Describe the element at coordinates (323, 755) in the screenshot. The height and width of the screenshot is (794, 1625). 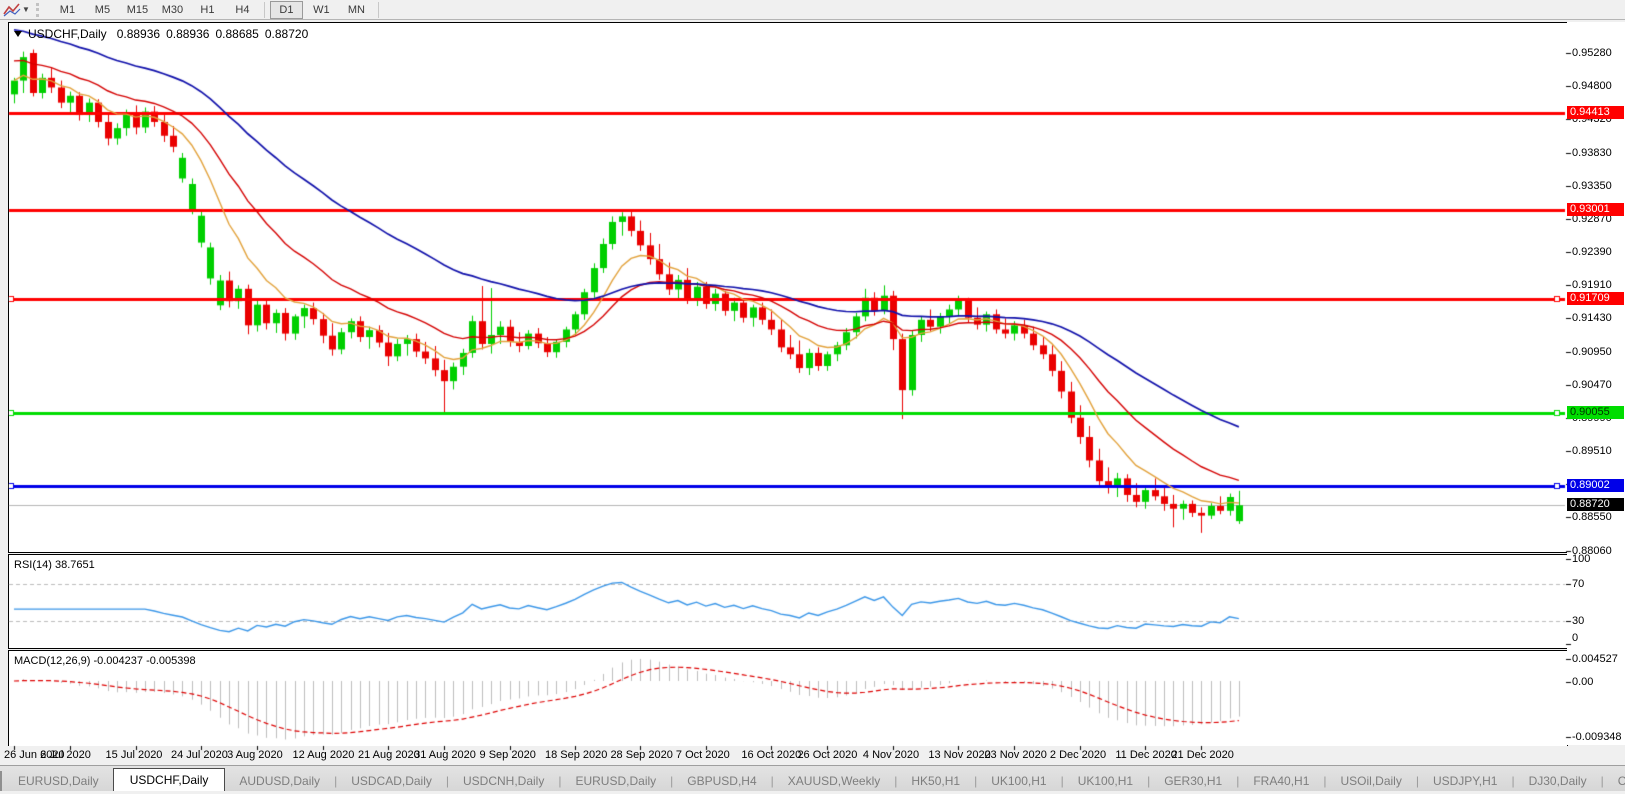
I see `date-tick-label: 12 Aug 2020` at that location.